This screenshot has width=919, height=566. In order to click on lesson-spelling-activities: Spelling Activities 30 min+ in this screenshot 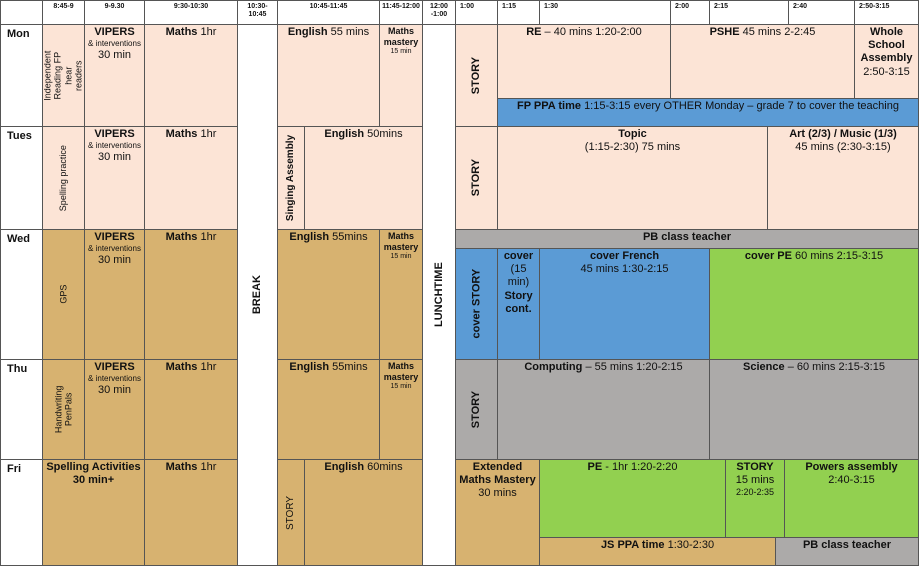, I will do `click(93, 512)`.